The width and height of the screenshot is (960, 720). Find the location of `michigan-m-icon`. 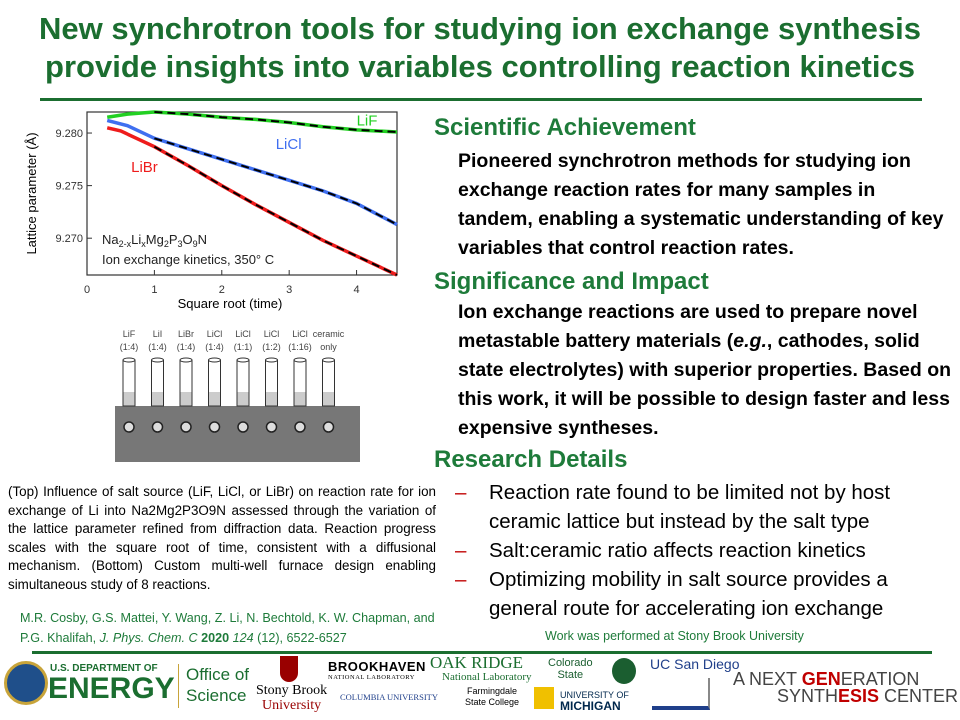

michigan-m-icon is located at coordinates (544, 698).